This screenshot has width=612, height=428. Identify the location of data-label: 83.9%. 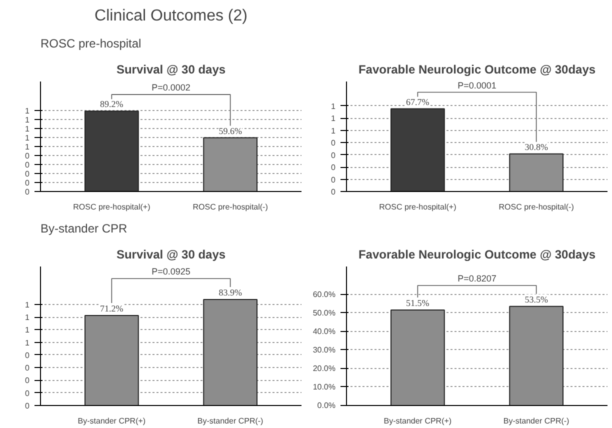
(230, 292).